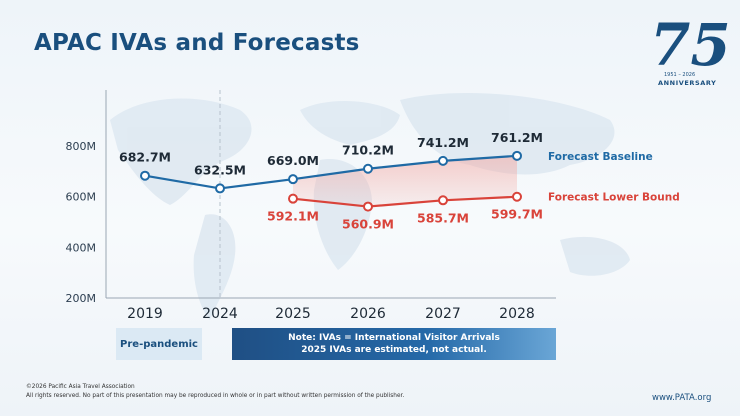 Image resolution: width=740 pixels, height=416 pixels. Describe the element at coordinates (394, 350) in the screenshot. I see `note-line-2: 2025 IVAs are estimated, not actual.` at that location.